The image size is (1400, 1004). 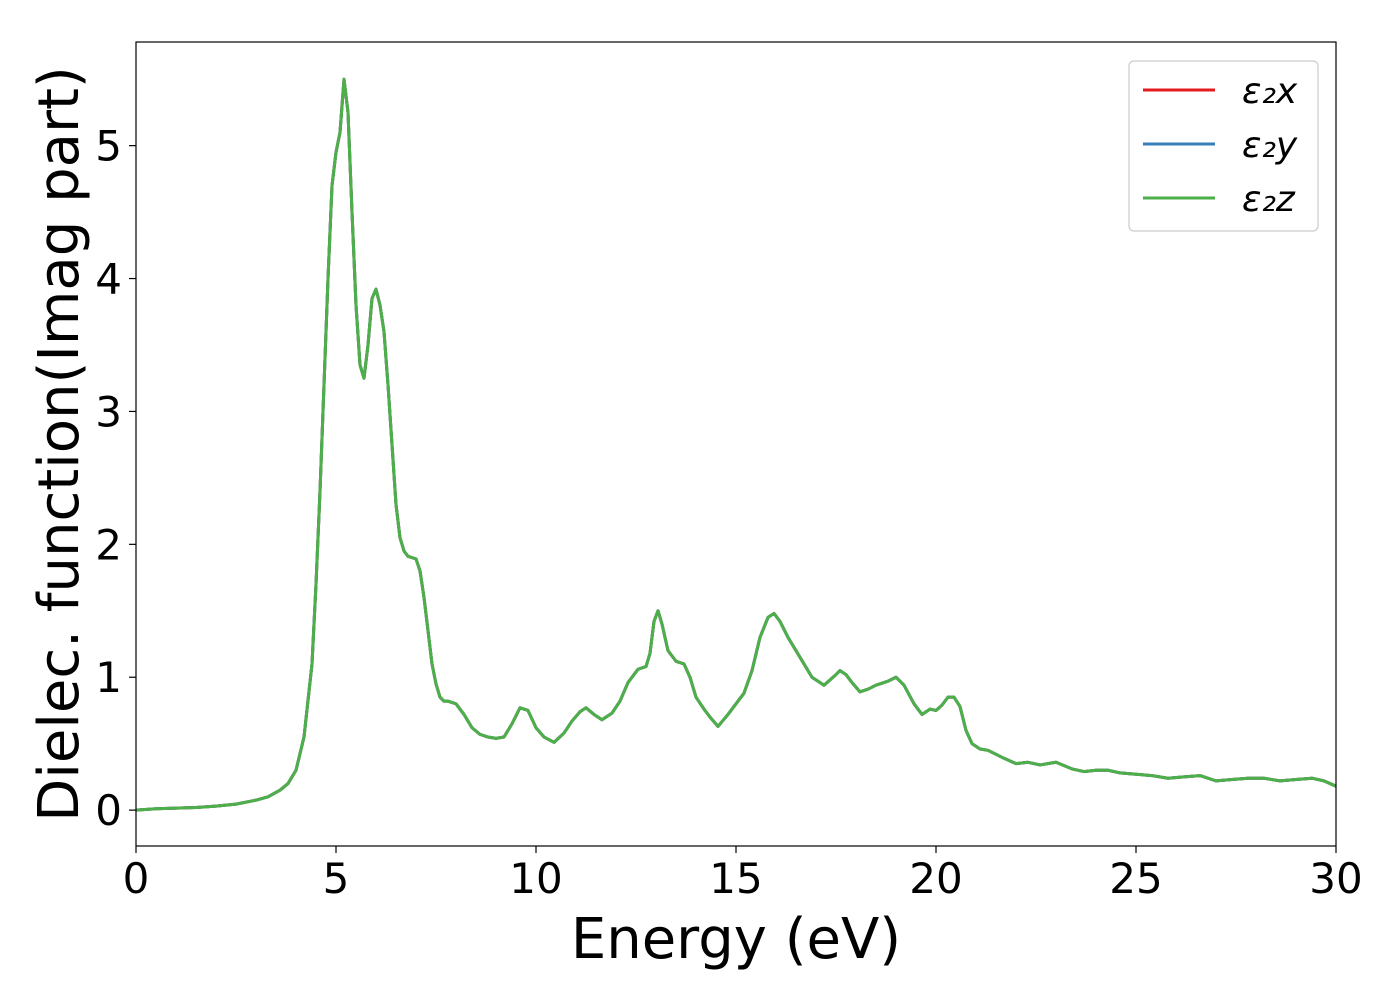 I want to click on y-axis-label: Dielec. function(Imag part), so click(x=59, y=444).